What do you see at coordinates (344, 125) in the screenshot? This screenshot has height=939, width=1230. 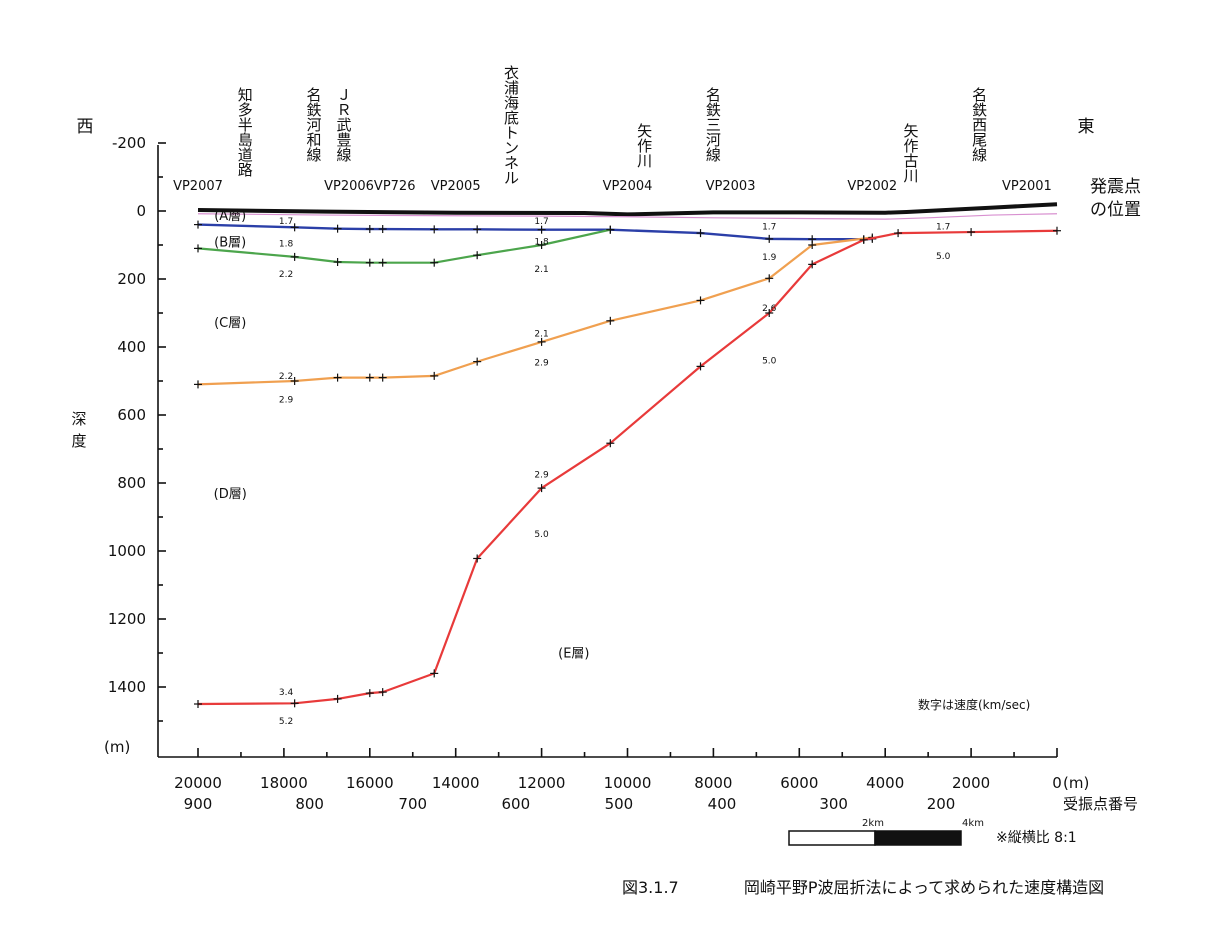 I see `location-label-char: 武` at bounding box center [344, 125].